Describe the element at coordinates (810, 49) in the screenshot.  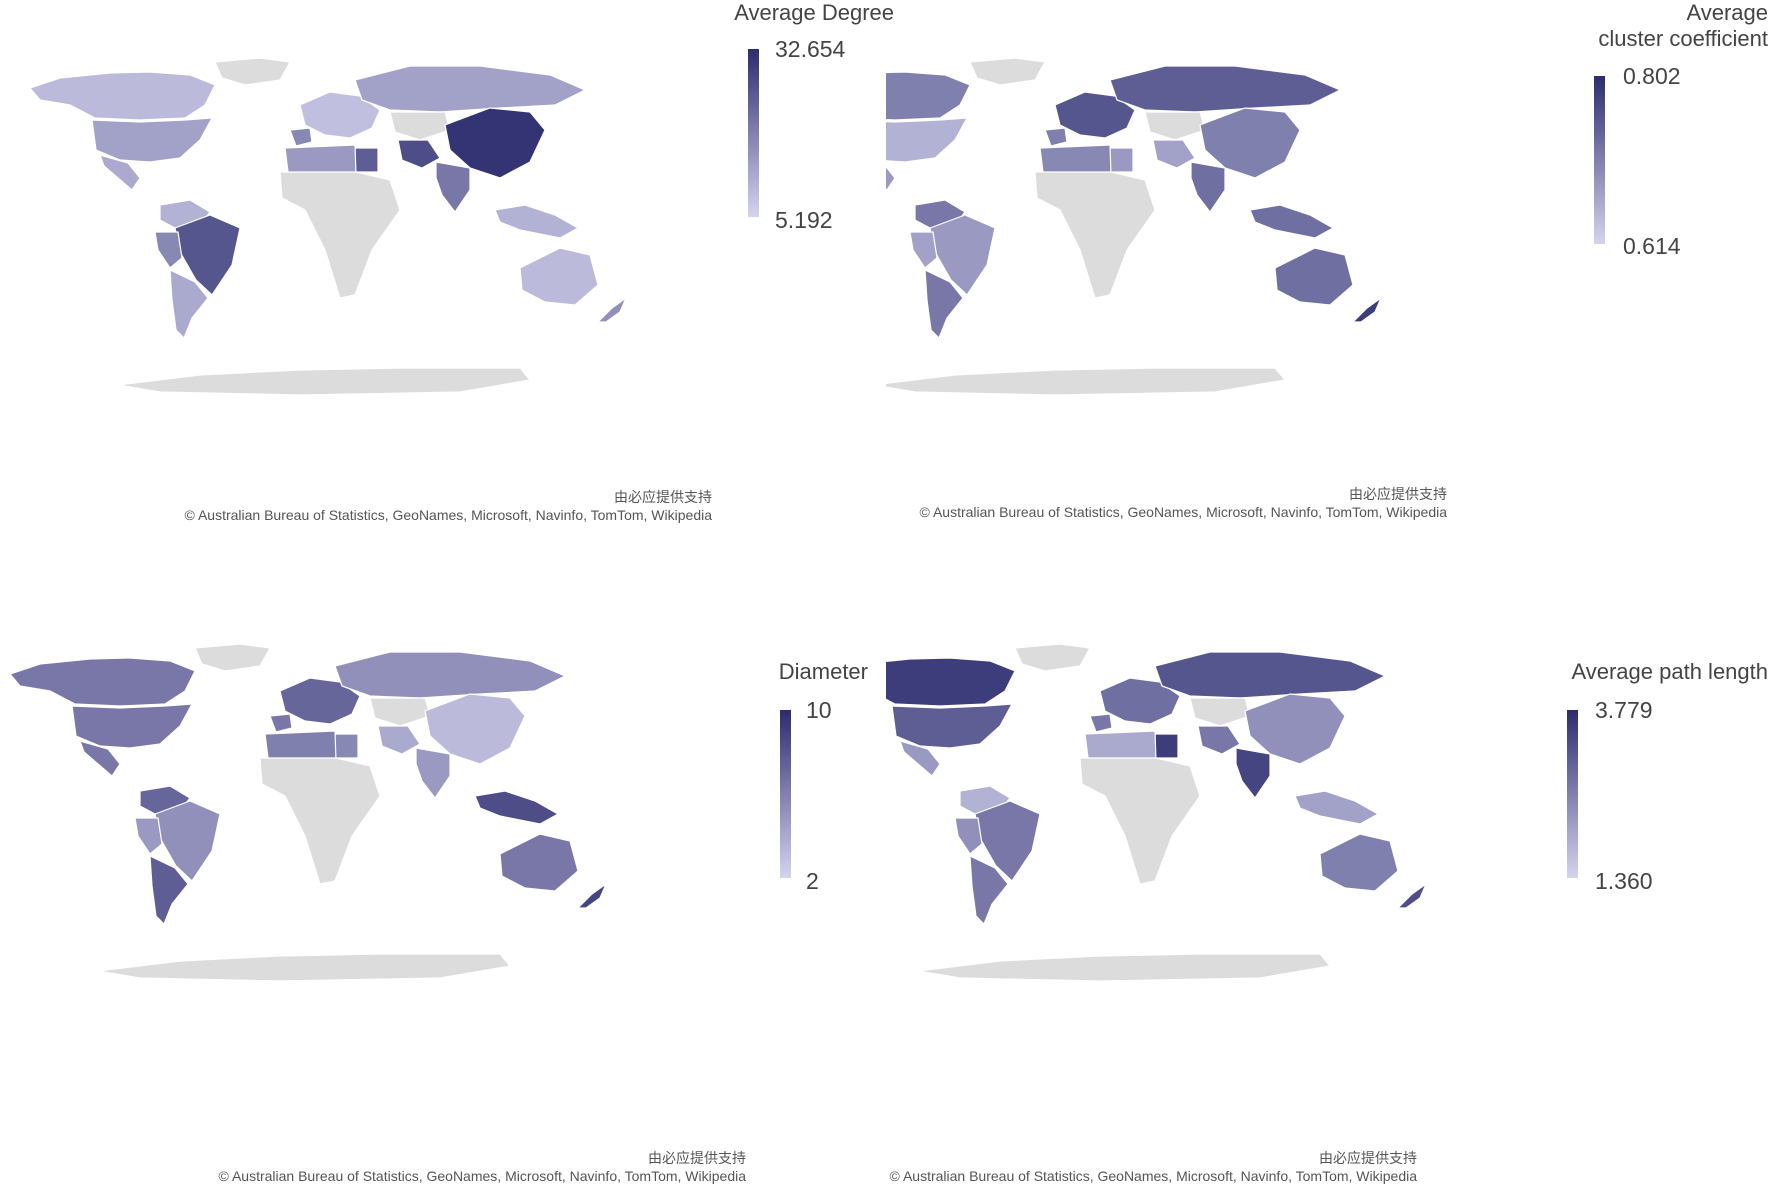
I see `legend-max-value: 32.654` at that location.